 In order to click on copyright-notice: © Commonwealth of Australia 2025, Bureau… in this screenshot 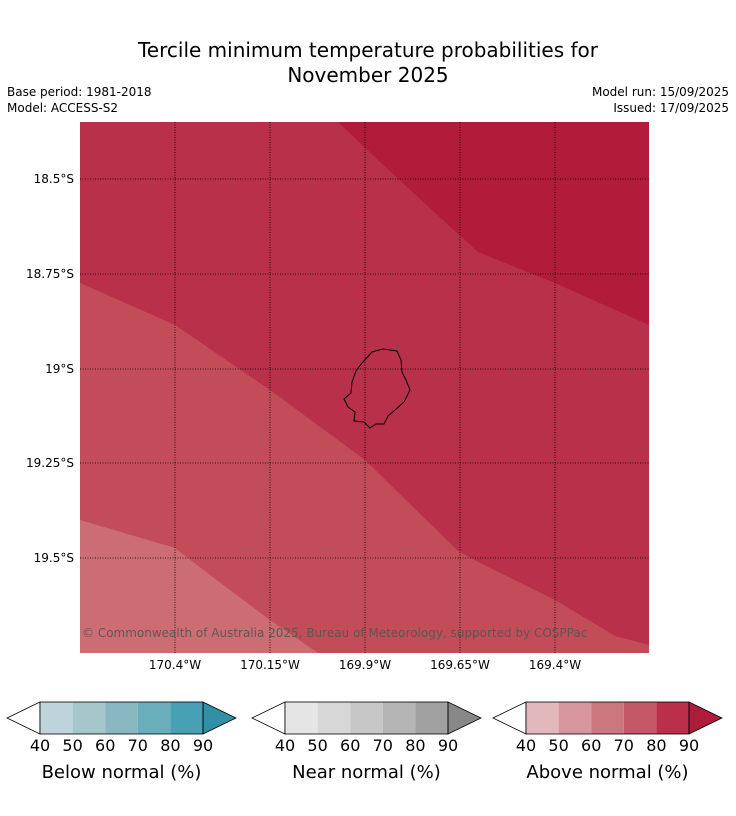, I will do `click(334, 633)`.